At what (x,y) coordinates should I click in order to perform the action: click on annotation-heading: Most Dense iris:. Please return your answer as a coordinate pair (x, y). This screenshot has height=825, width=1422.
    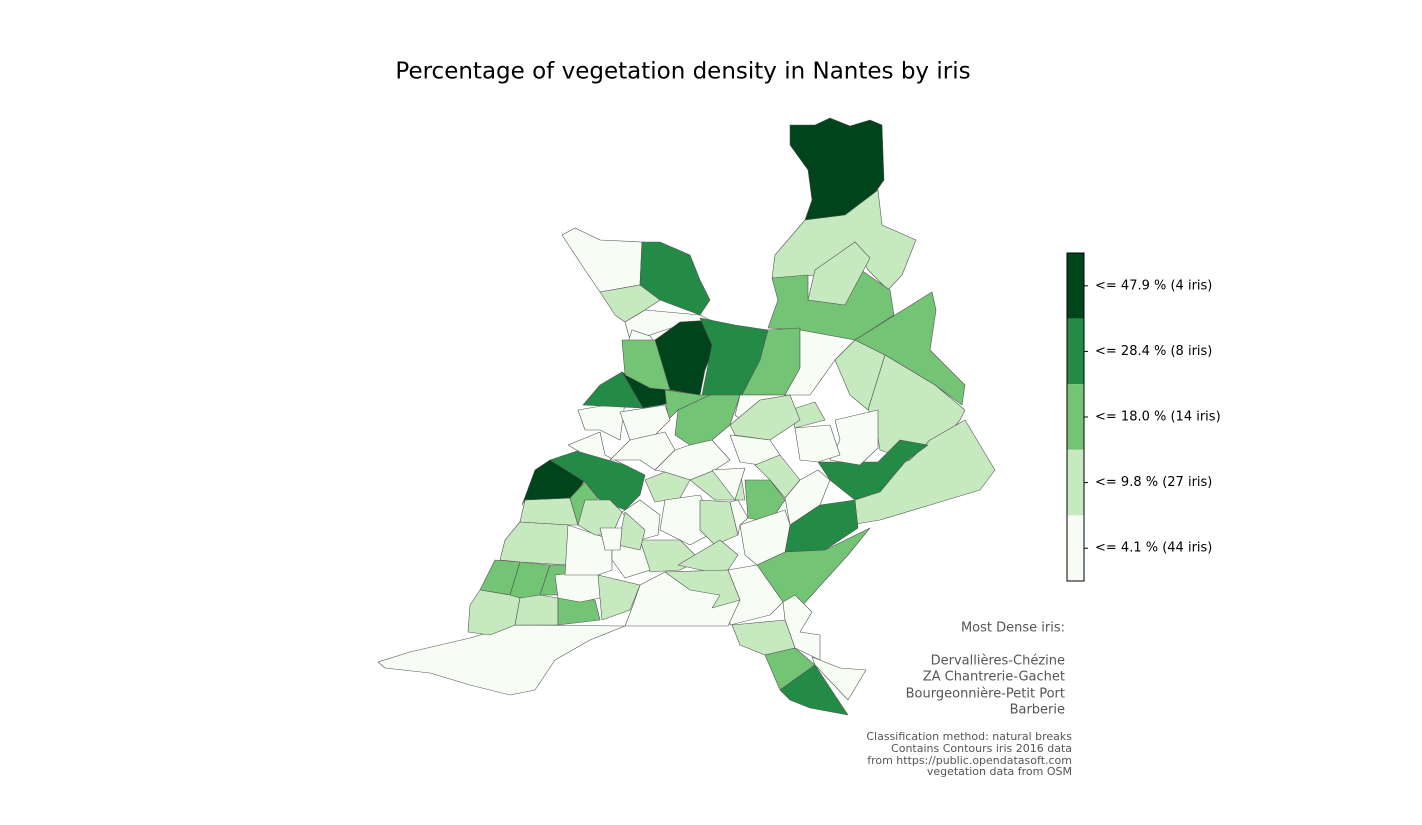
    Looking at the image, I should click on (1013, 628).